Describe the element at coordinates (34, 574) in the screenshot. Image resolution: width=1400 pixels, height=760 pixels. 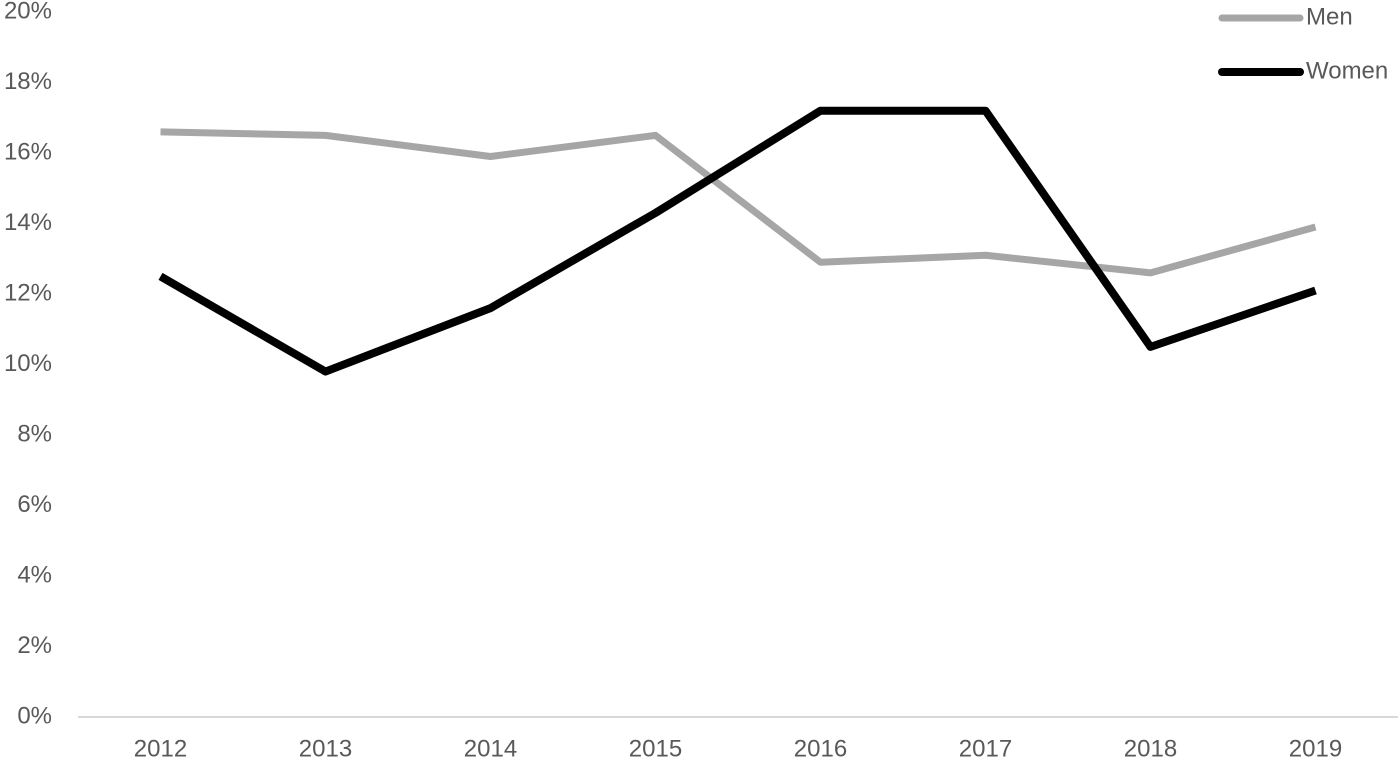
I see `y-tick-label: 4%` at that location.